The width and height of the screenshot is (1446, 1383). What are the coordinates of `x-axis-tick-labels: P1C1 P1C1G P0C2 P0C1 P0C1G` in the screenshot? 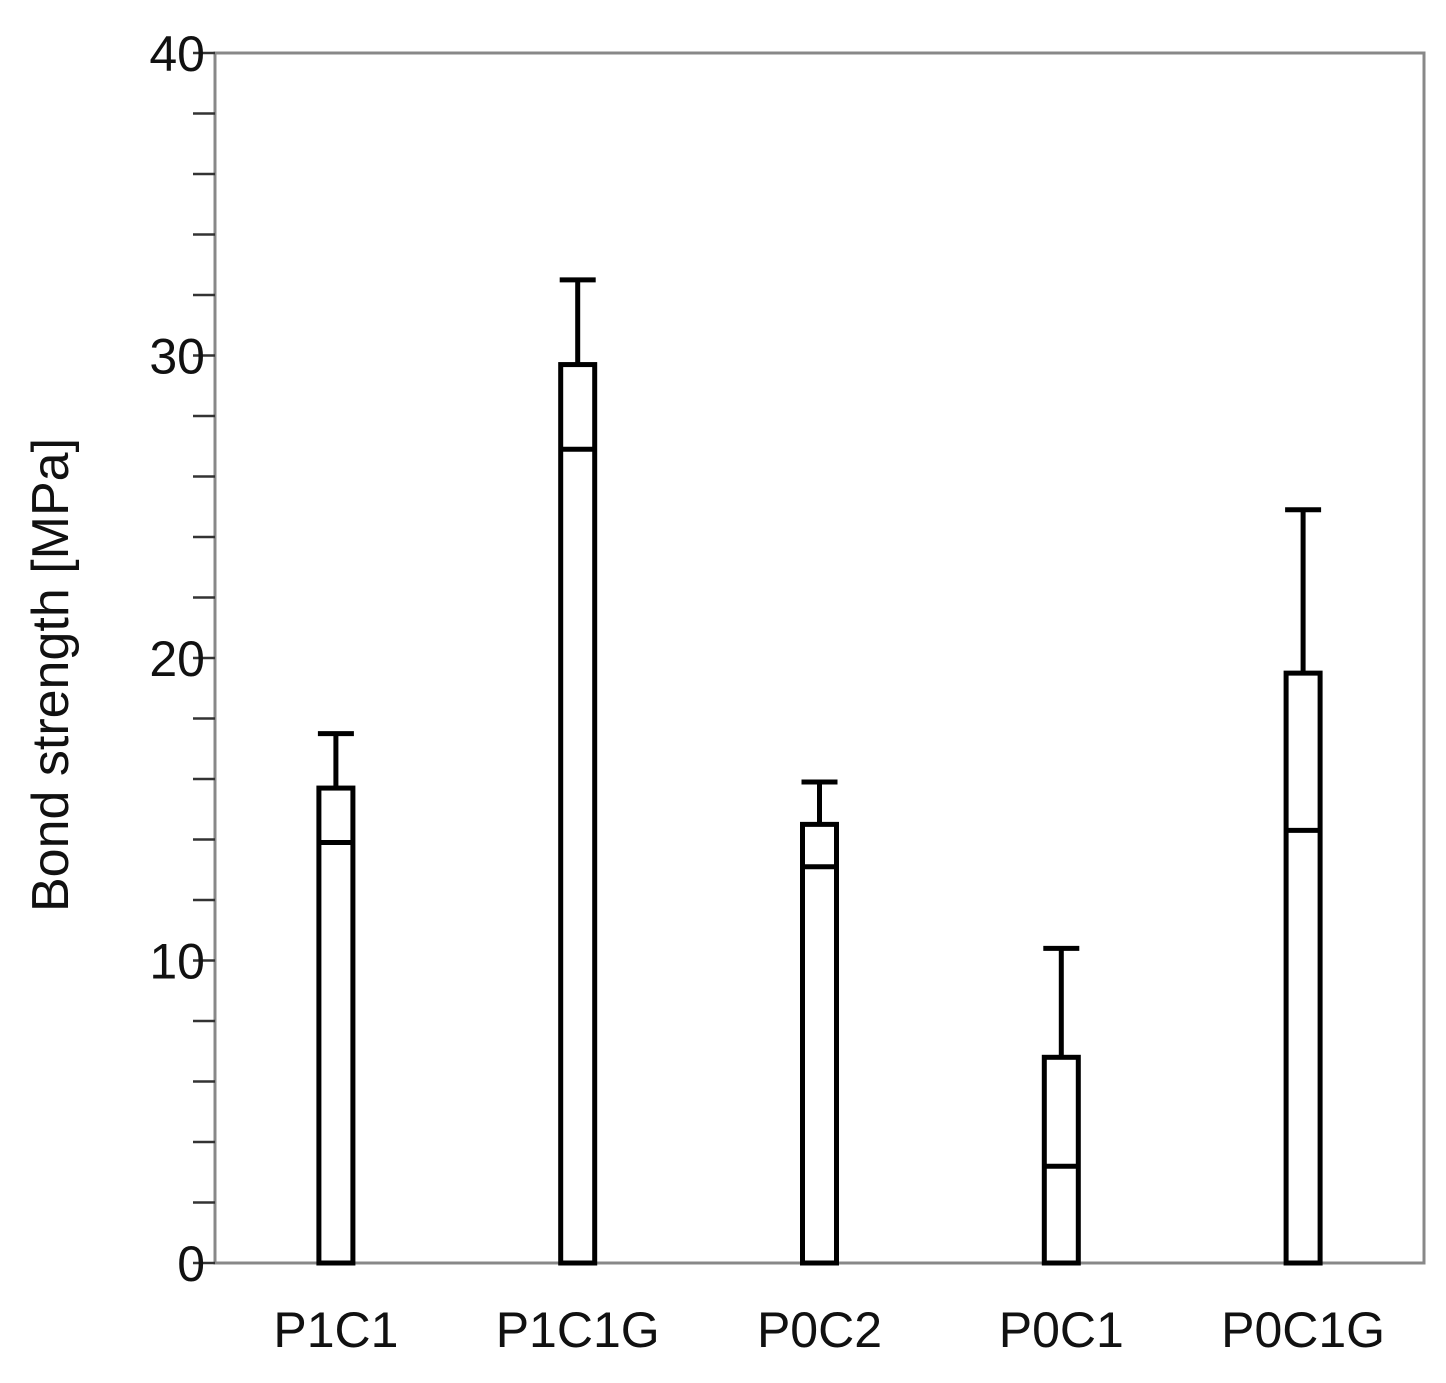 It's located at (829, 1330).